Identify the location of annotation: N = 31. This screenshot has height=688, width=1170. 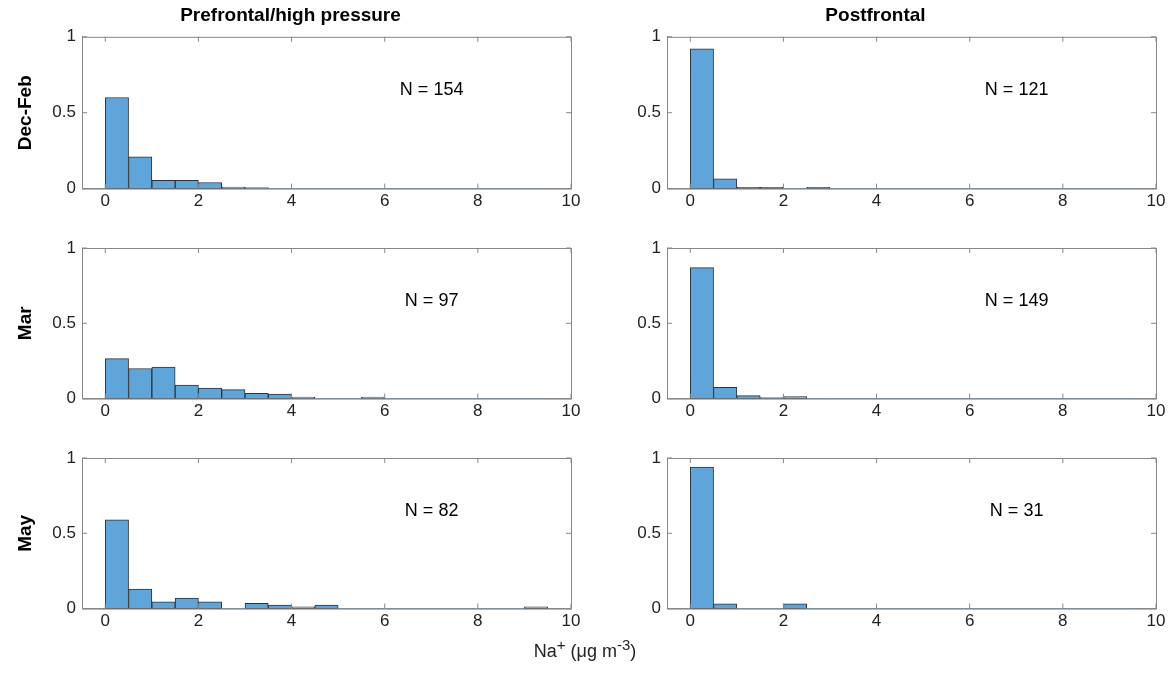
(1016, 509).